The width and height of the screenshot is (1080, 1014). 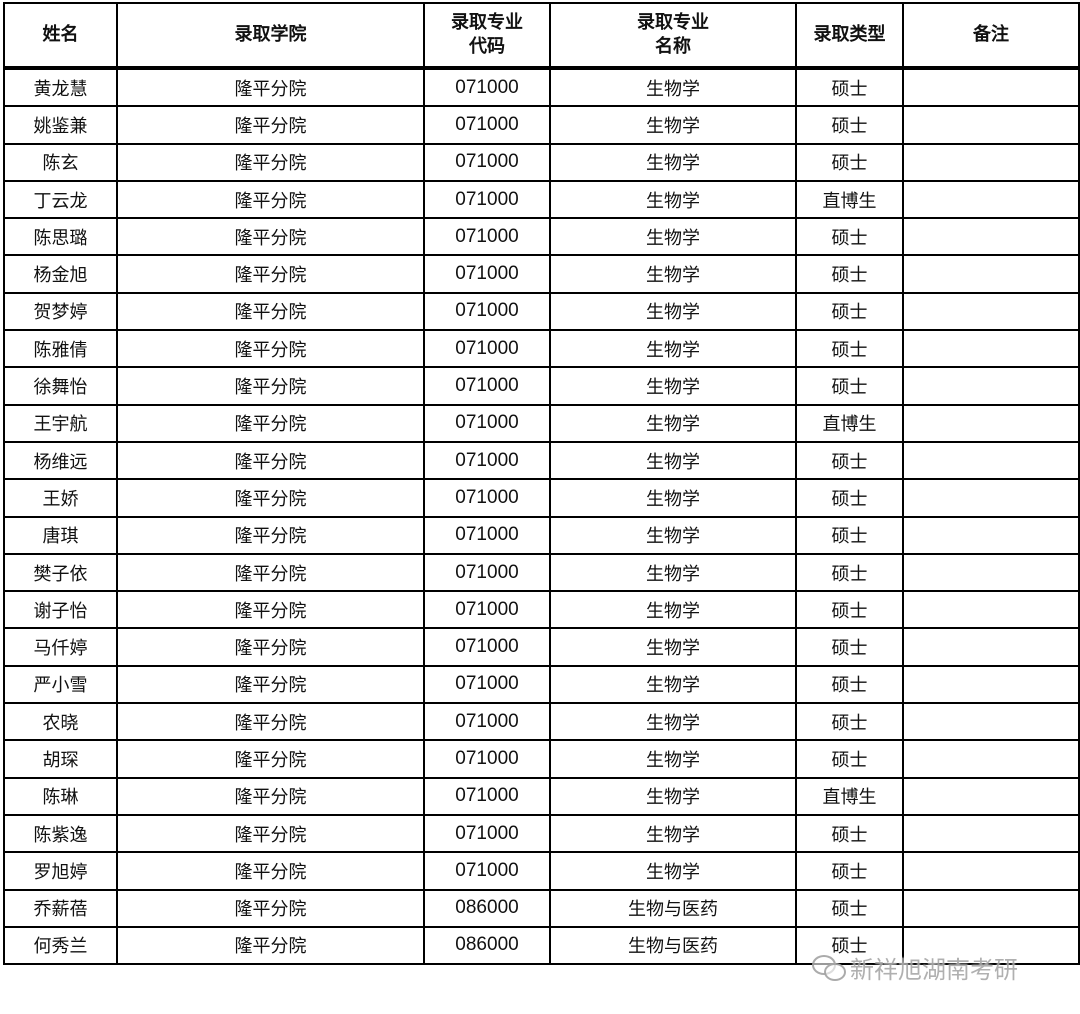 I want to click on cell-name: 罗旭婷, so click(x=60, y=871).